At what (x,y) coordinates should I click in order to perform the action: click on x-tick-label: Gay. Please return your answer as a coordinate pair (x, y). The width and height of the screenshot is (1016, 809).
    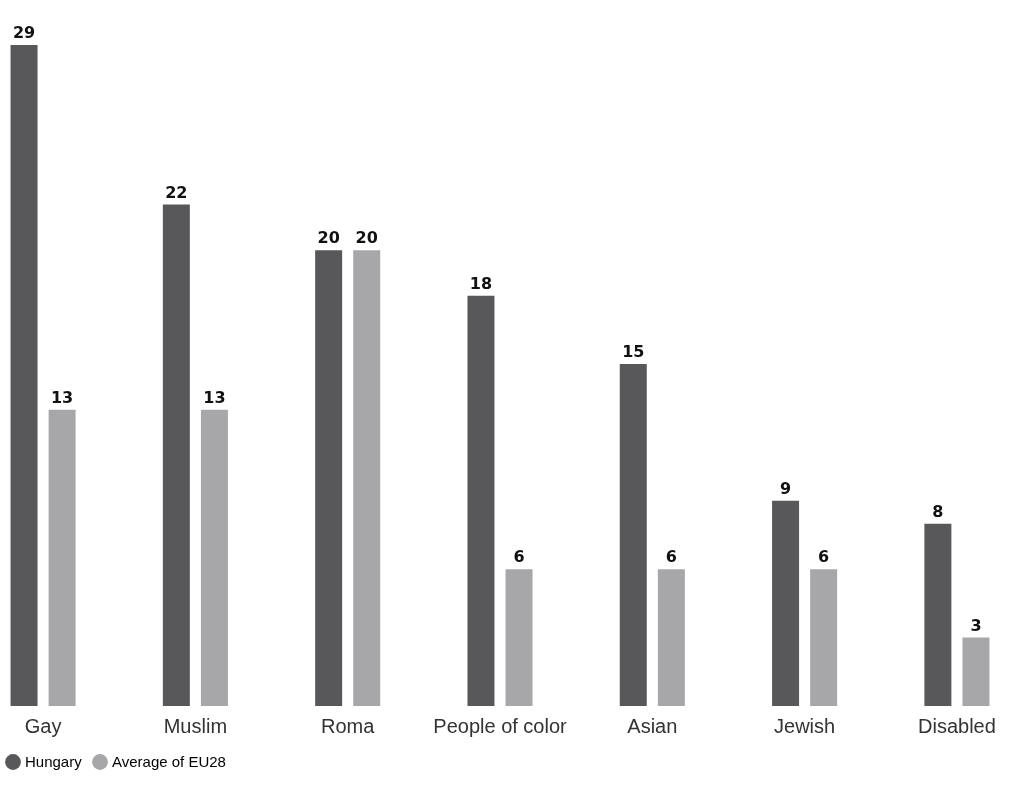
    Looking at the image, I should click on (43, 725).